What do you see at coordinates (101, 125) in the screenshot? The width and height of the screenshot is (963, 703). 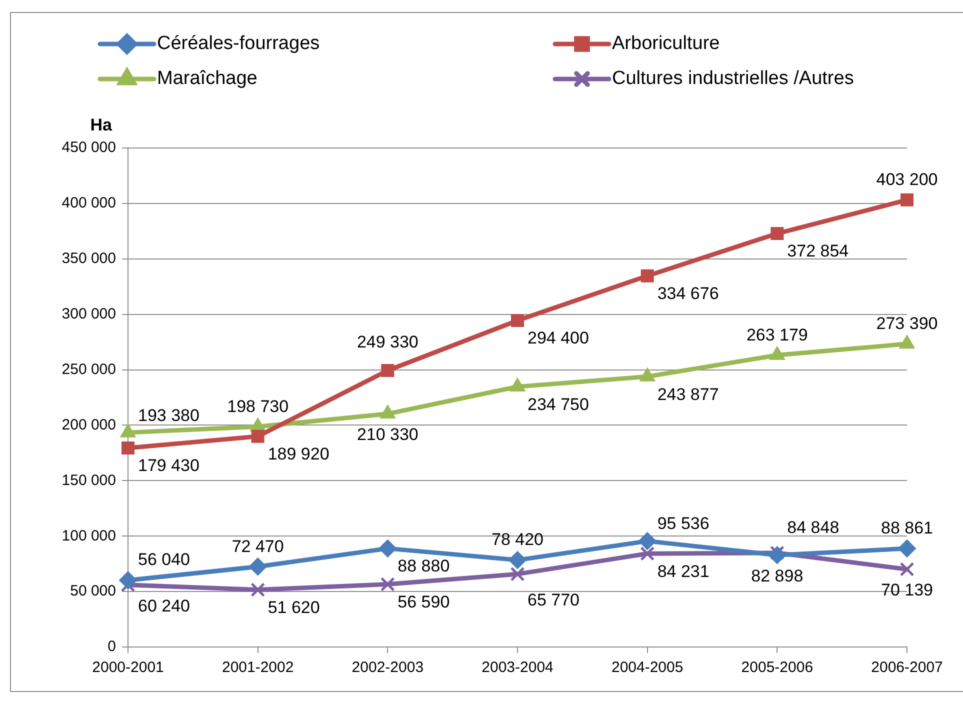 I see `y-axis-title: Ha` at bounding box center [101, 125].